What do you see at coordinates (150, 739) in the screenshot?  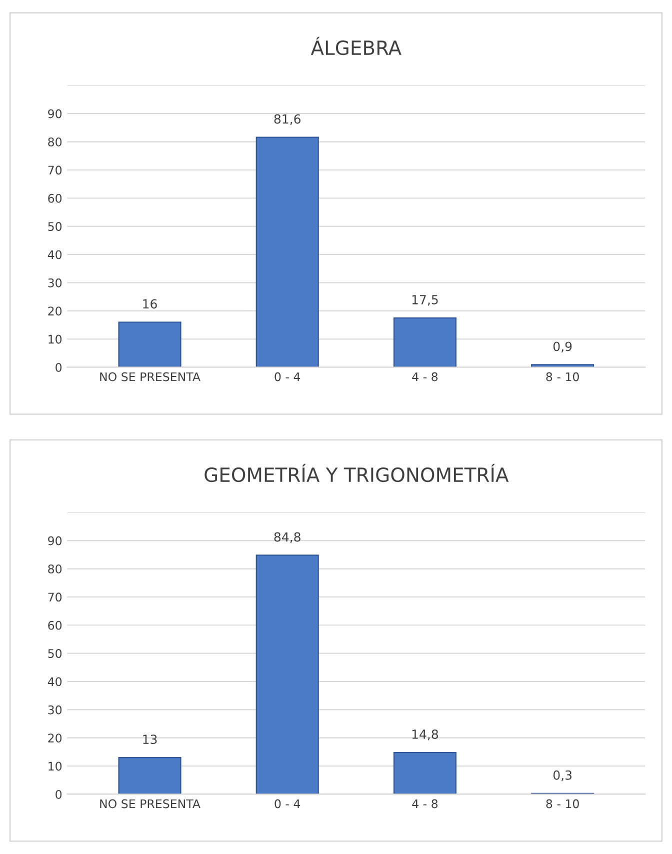 I see `data-label: 13` at bounding box center [150, 739].